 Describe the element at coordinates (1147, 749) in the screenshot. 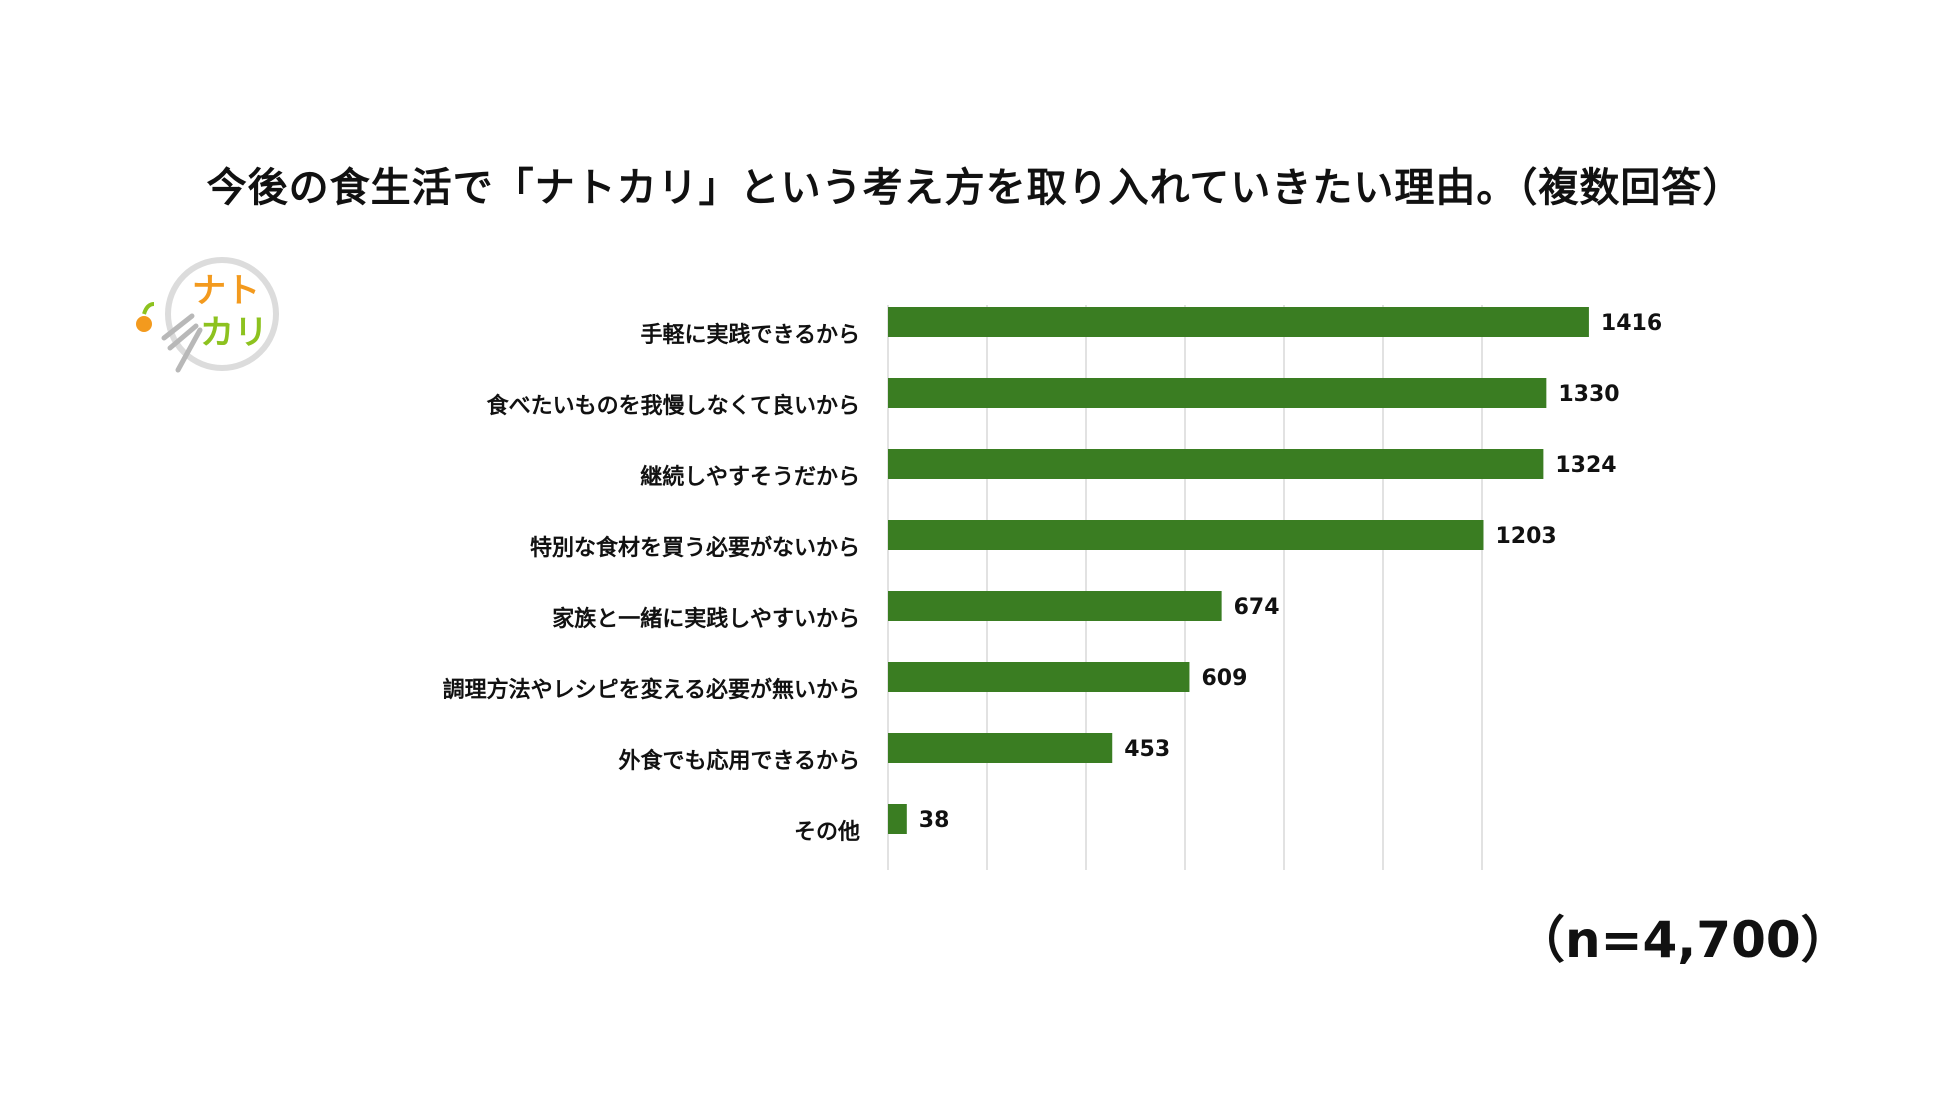

I see `data-label: 453` at that location.